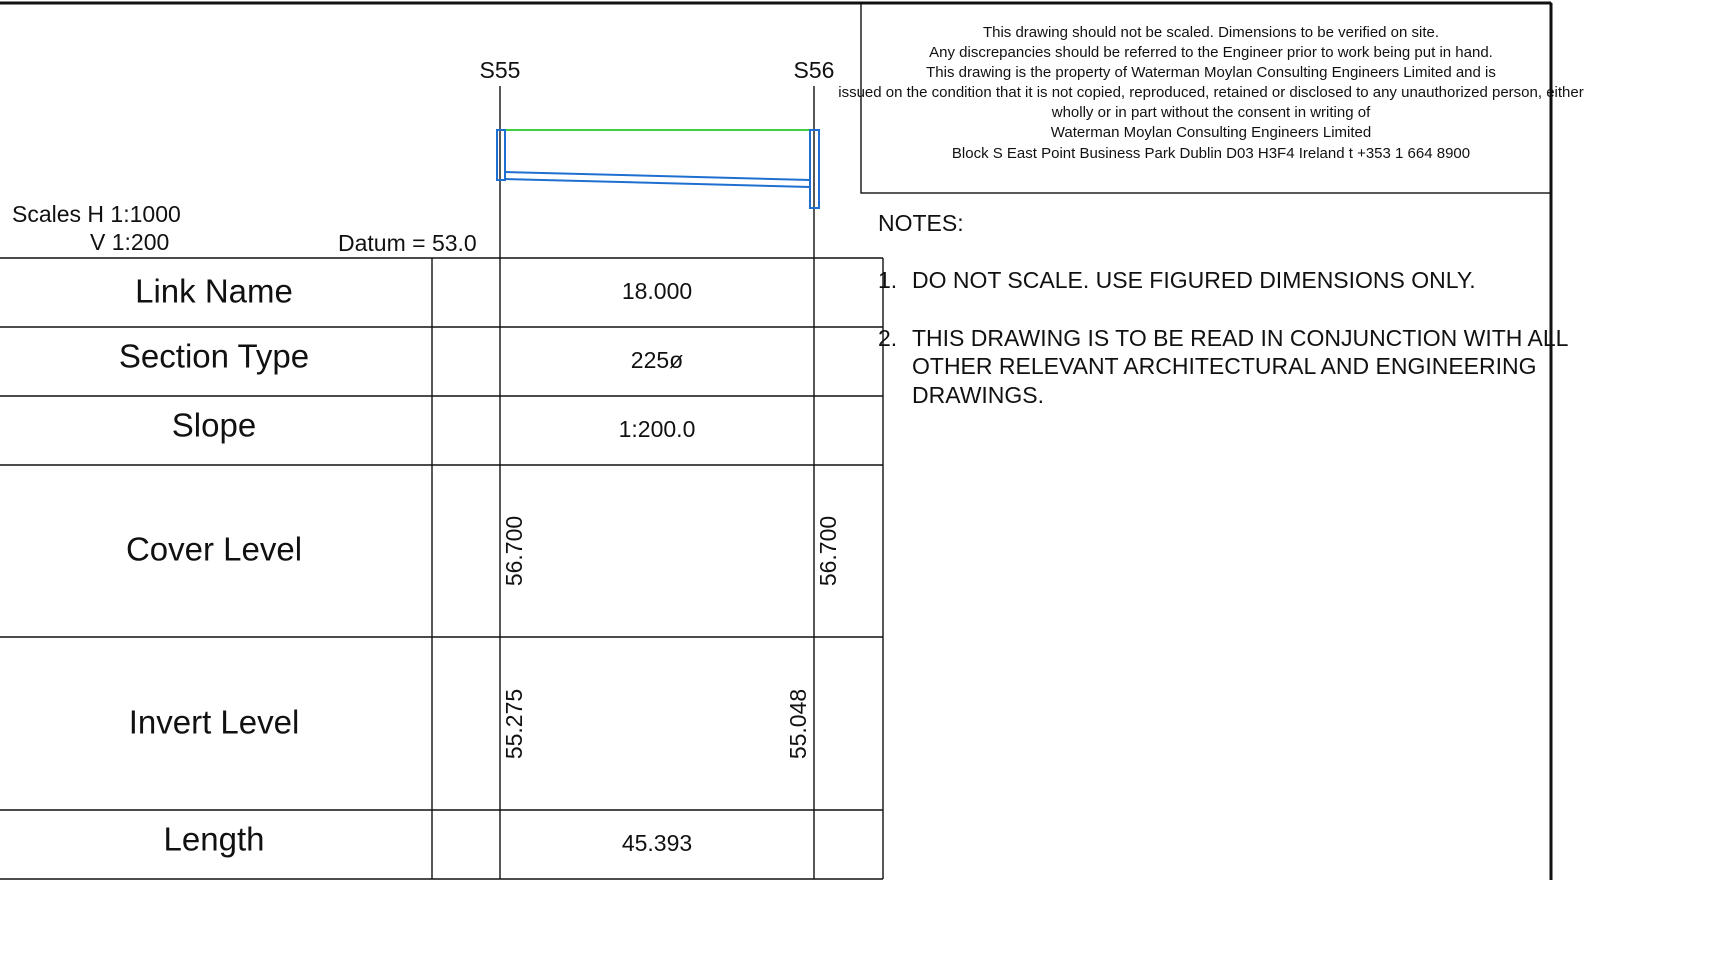  What do you see at coordinates (129, 242) in the screenshot?
I see `scale-vertical: V 1:200` at bounding box center [129, 242].